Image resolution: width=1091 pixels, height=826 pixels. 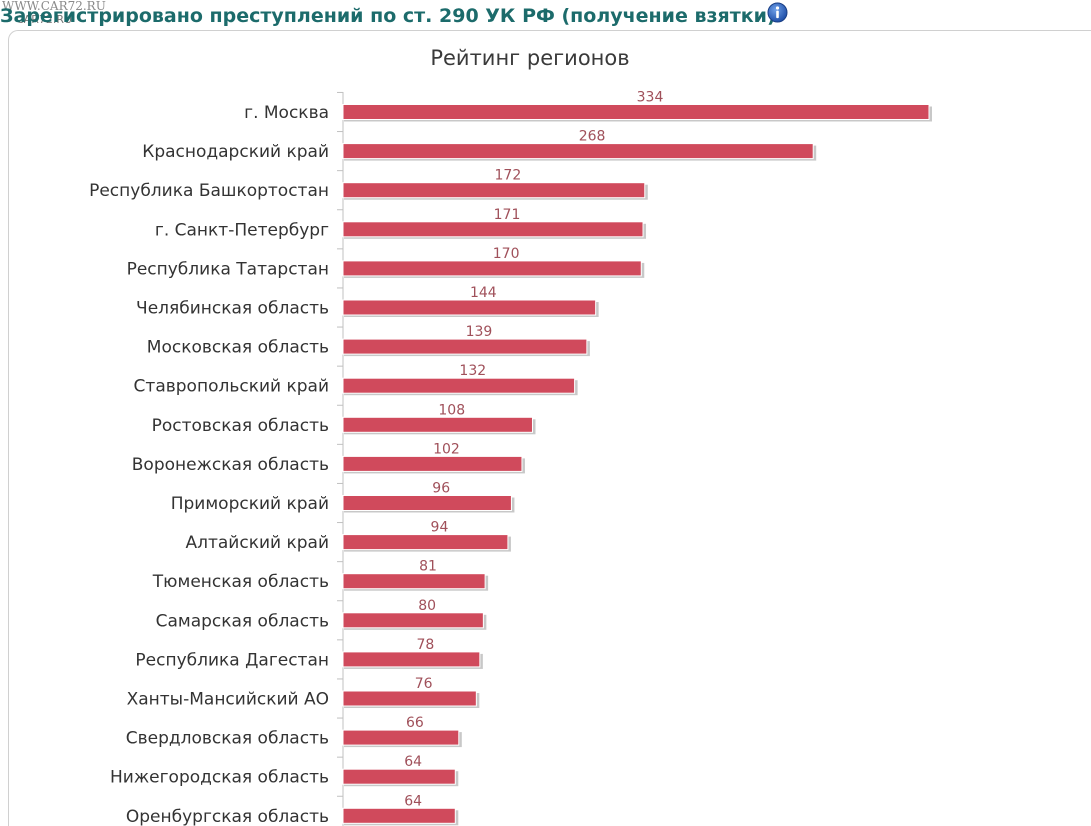 I want to click on watermark: WWW.CAR72.RU CAR72.RU, so click(x=54, y=13).